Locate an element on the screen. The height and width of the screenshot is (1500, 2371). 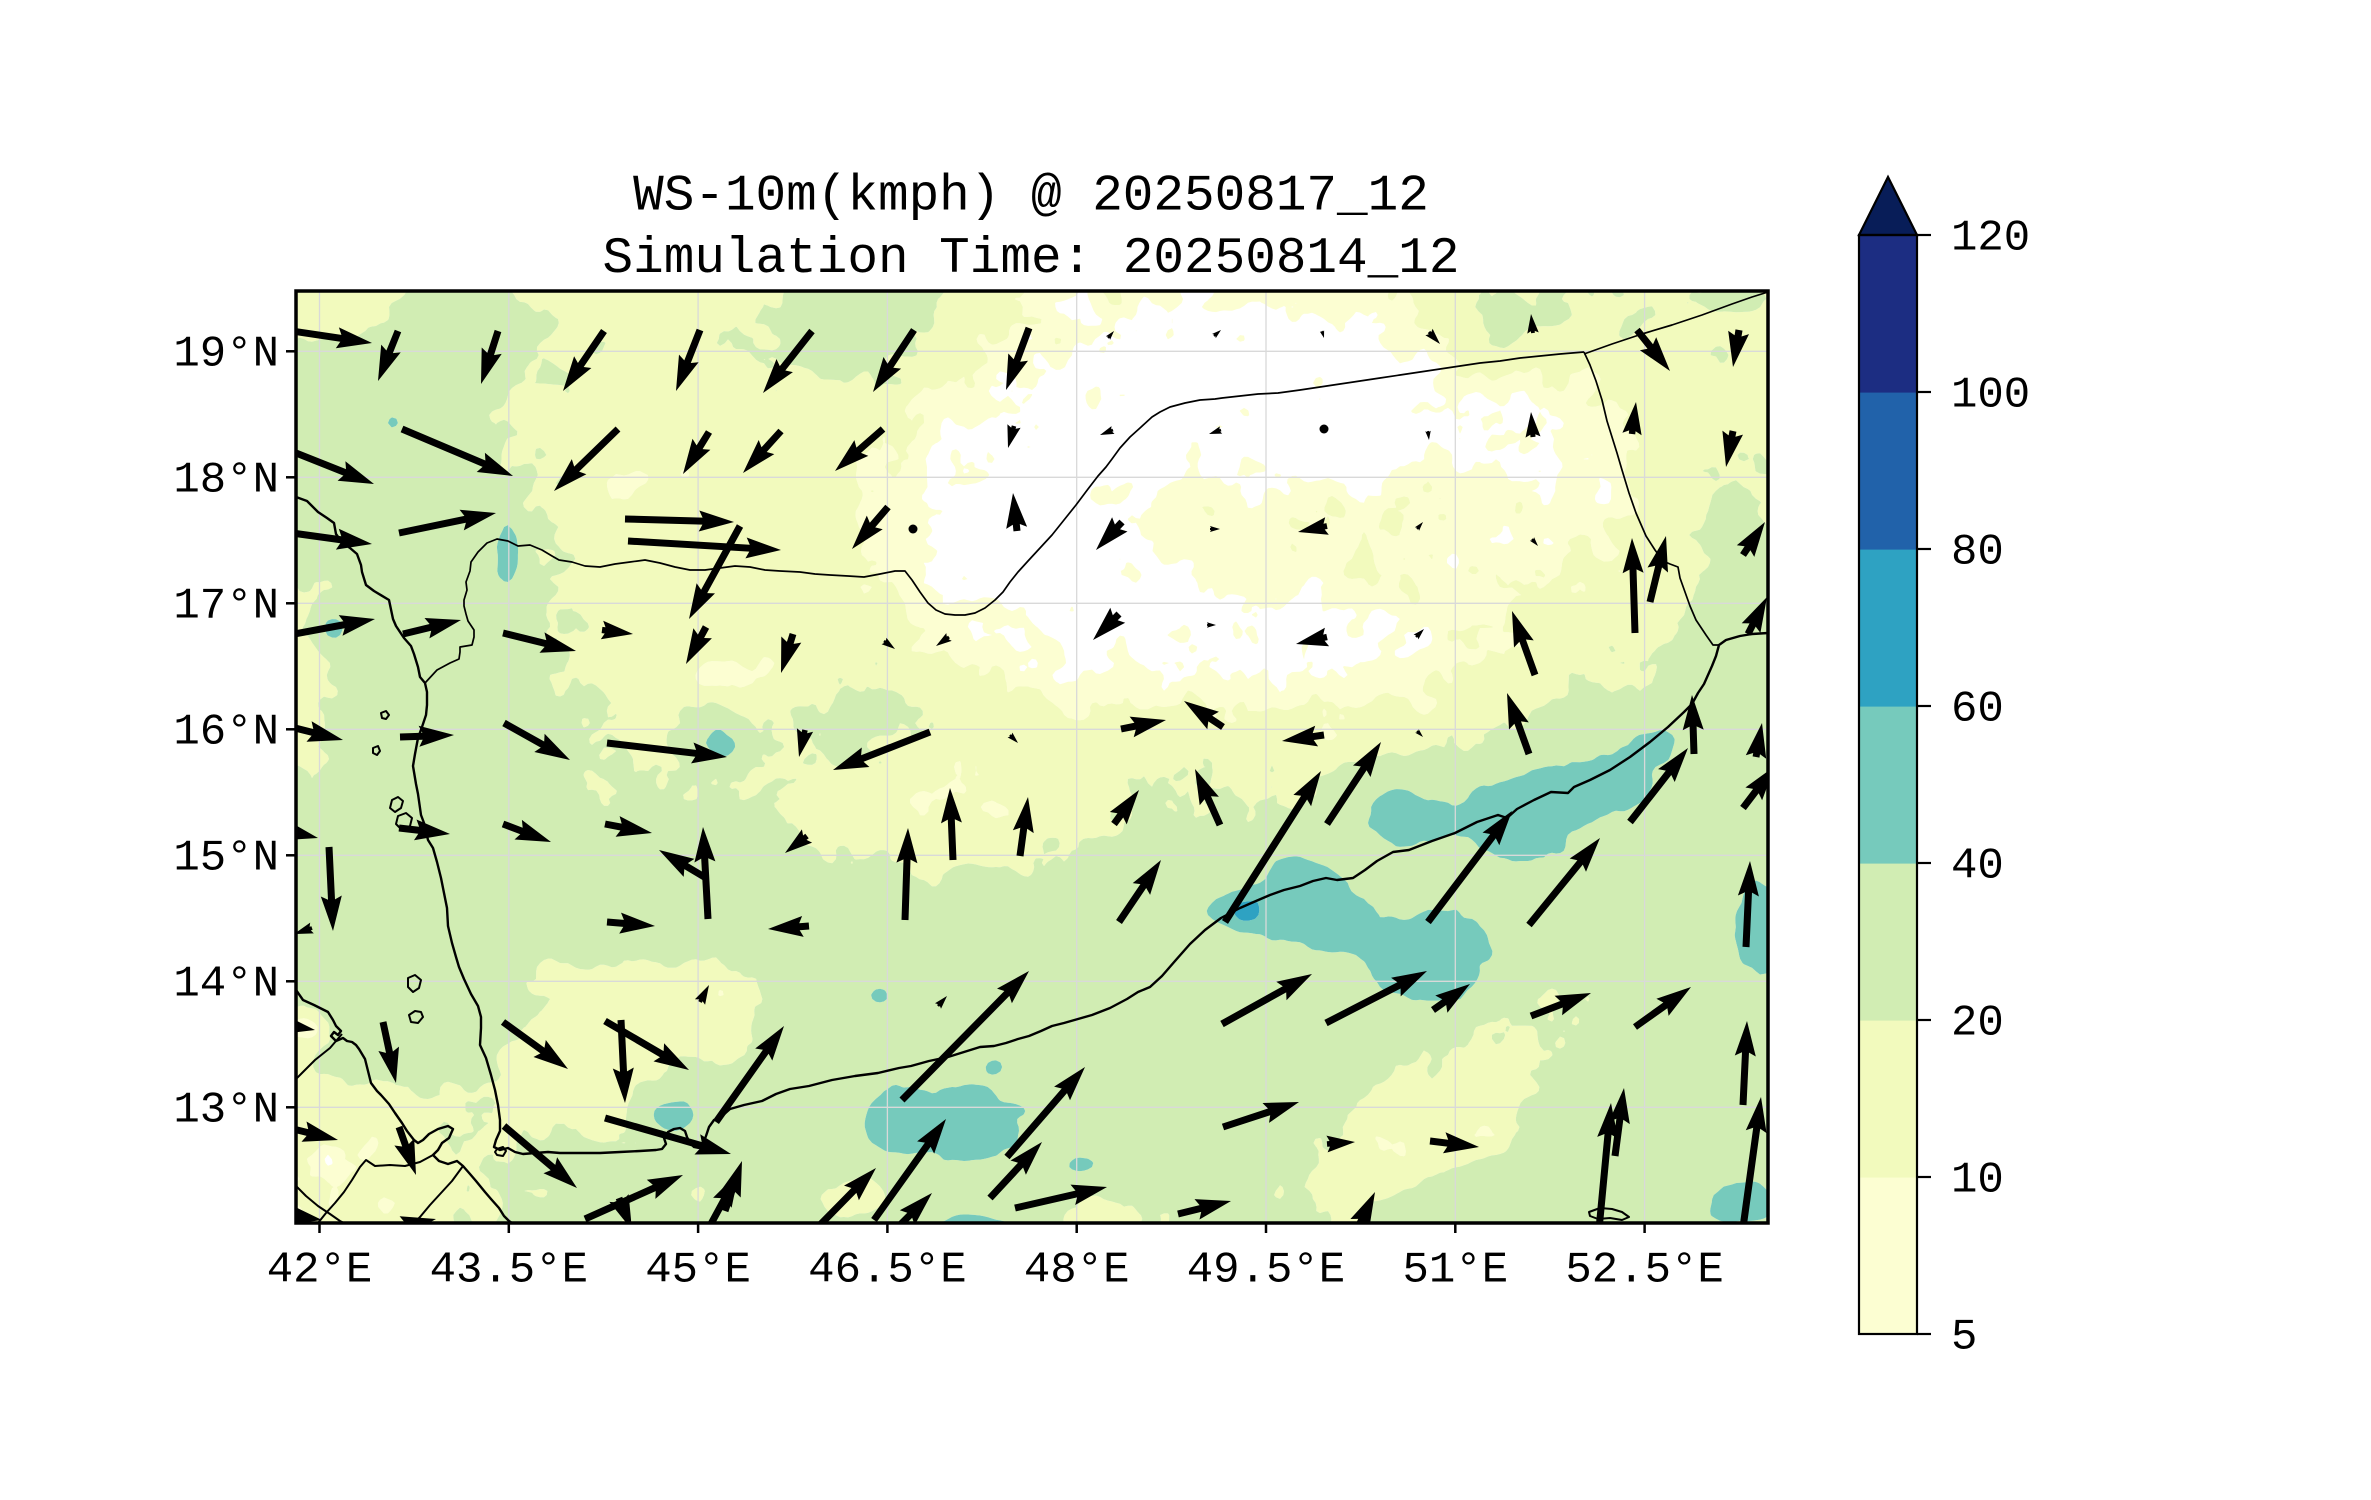
svg-text: WS-10m(kmph) @ 20250817_12 is located at coordinates (1031, 197).